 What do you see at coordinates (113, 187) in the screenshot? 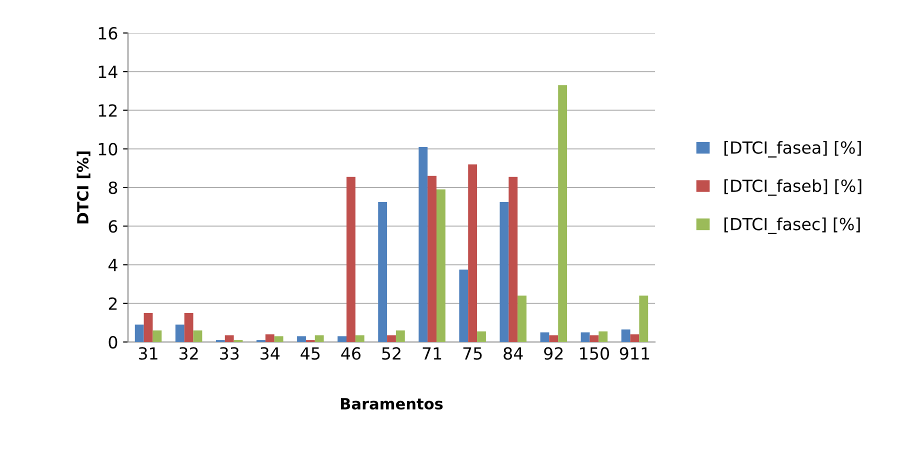
I see `y-tick-label: 8` at bounding box center [113, 187].